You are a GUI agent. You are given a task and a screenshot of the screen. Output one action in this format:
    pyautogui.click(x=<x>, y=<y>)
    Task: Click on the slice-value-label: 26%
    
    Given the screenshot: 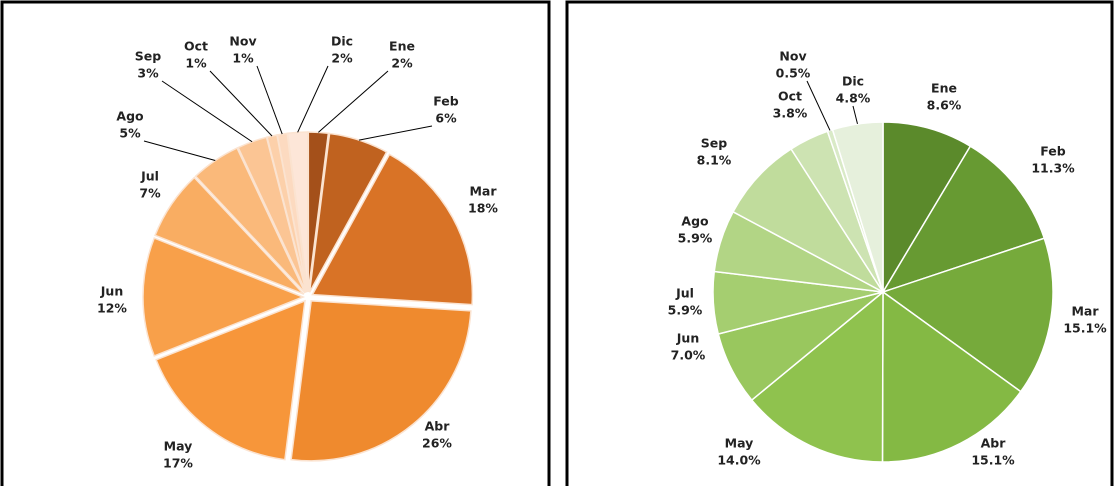 What is the action you would take?
    pyautogui.click(x=437, y=443)
    